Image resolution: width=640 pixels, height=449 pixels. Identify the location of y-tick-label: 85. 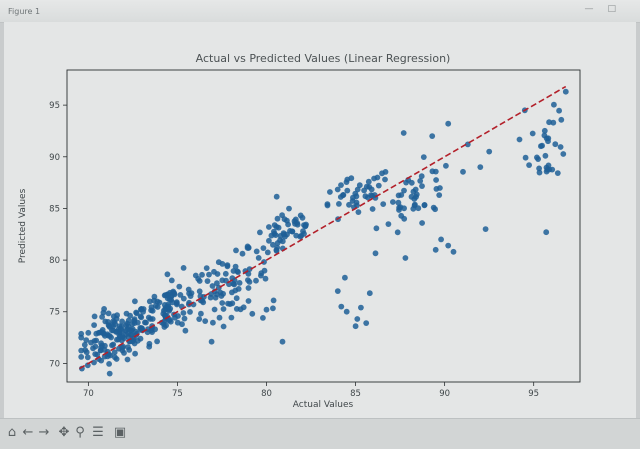
(54, 209).